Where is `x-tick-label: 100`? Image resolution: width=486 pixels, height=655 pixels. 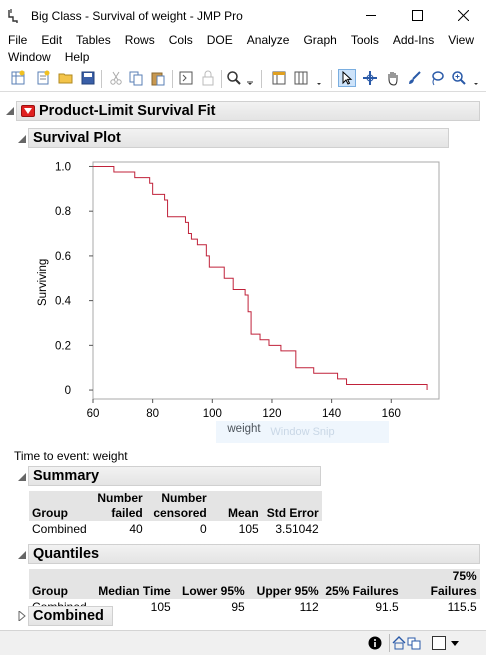
x-tick-label: 100 is located at coordinates (212, 414).